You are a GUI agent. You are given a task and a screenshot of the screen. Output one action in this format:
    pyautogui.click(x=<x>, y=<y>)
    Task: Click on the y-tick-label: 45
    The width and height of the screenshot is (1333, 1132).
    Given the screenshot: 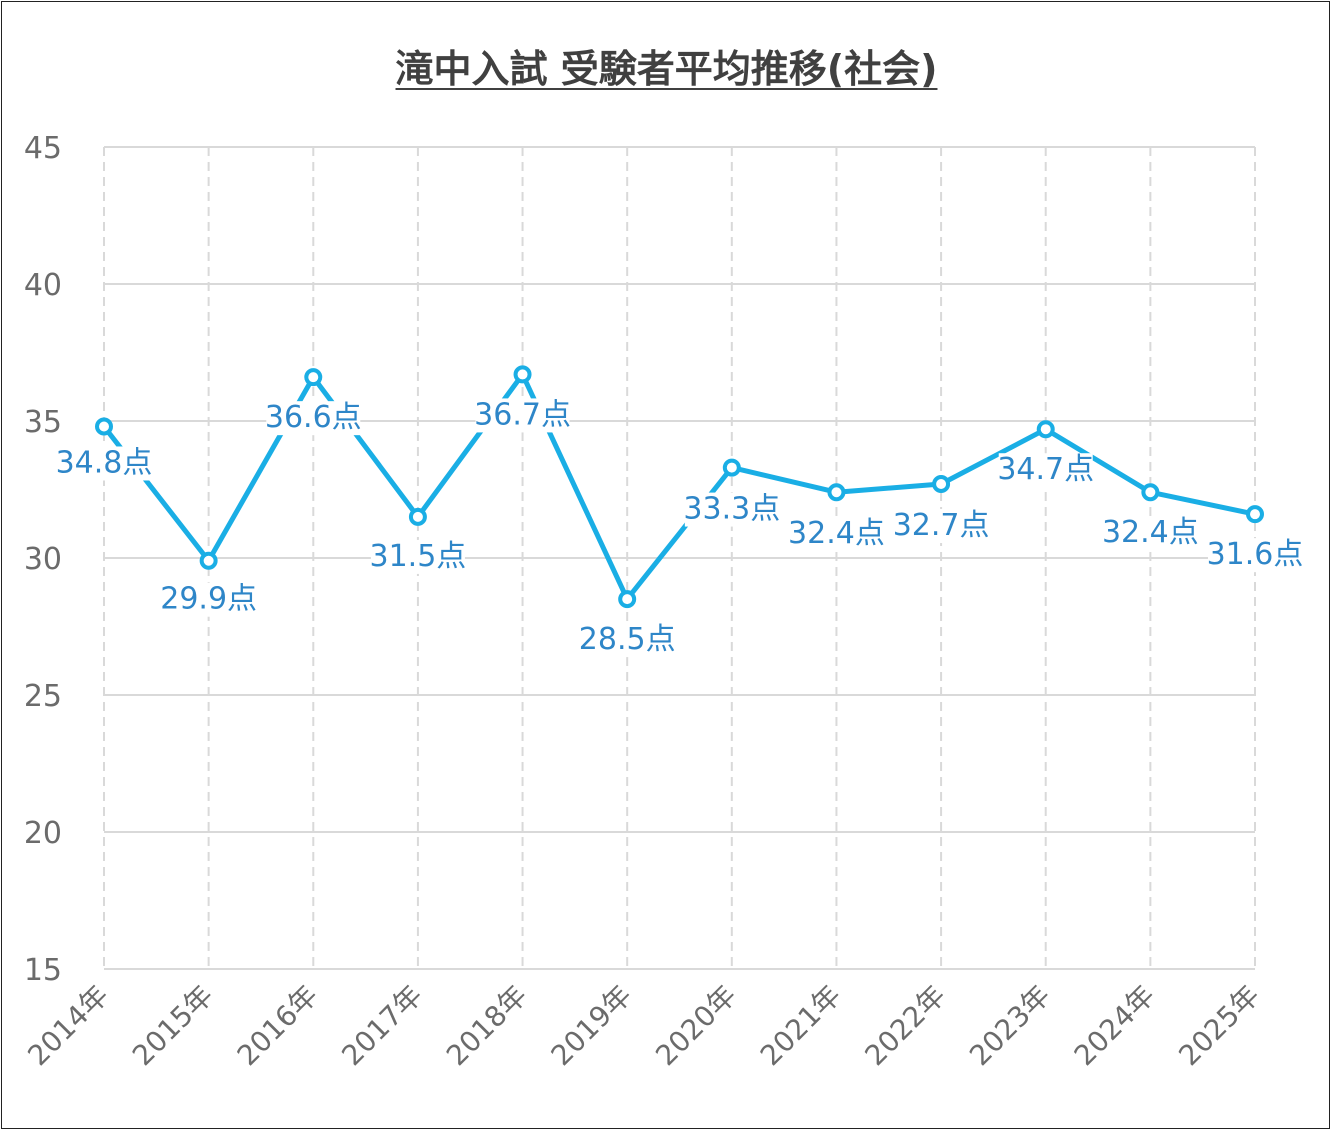 What is the action you would take?
    pyautogui.click(x=43, y=148)
    